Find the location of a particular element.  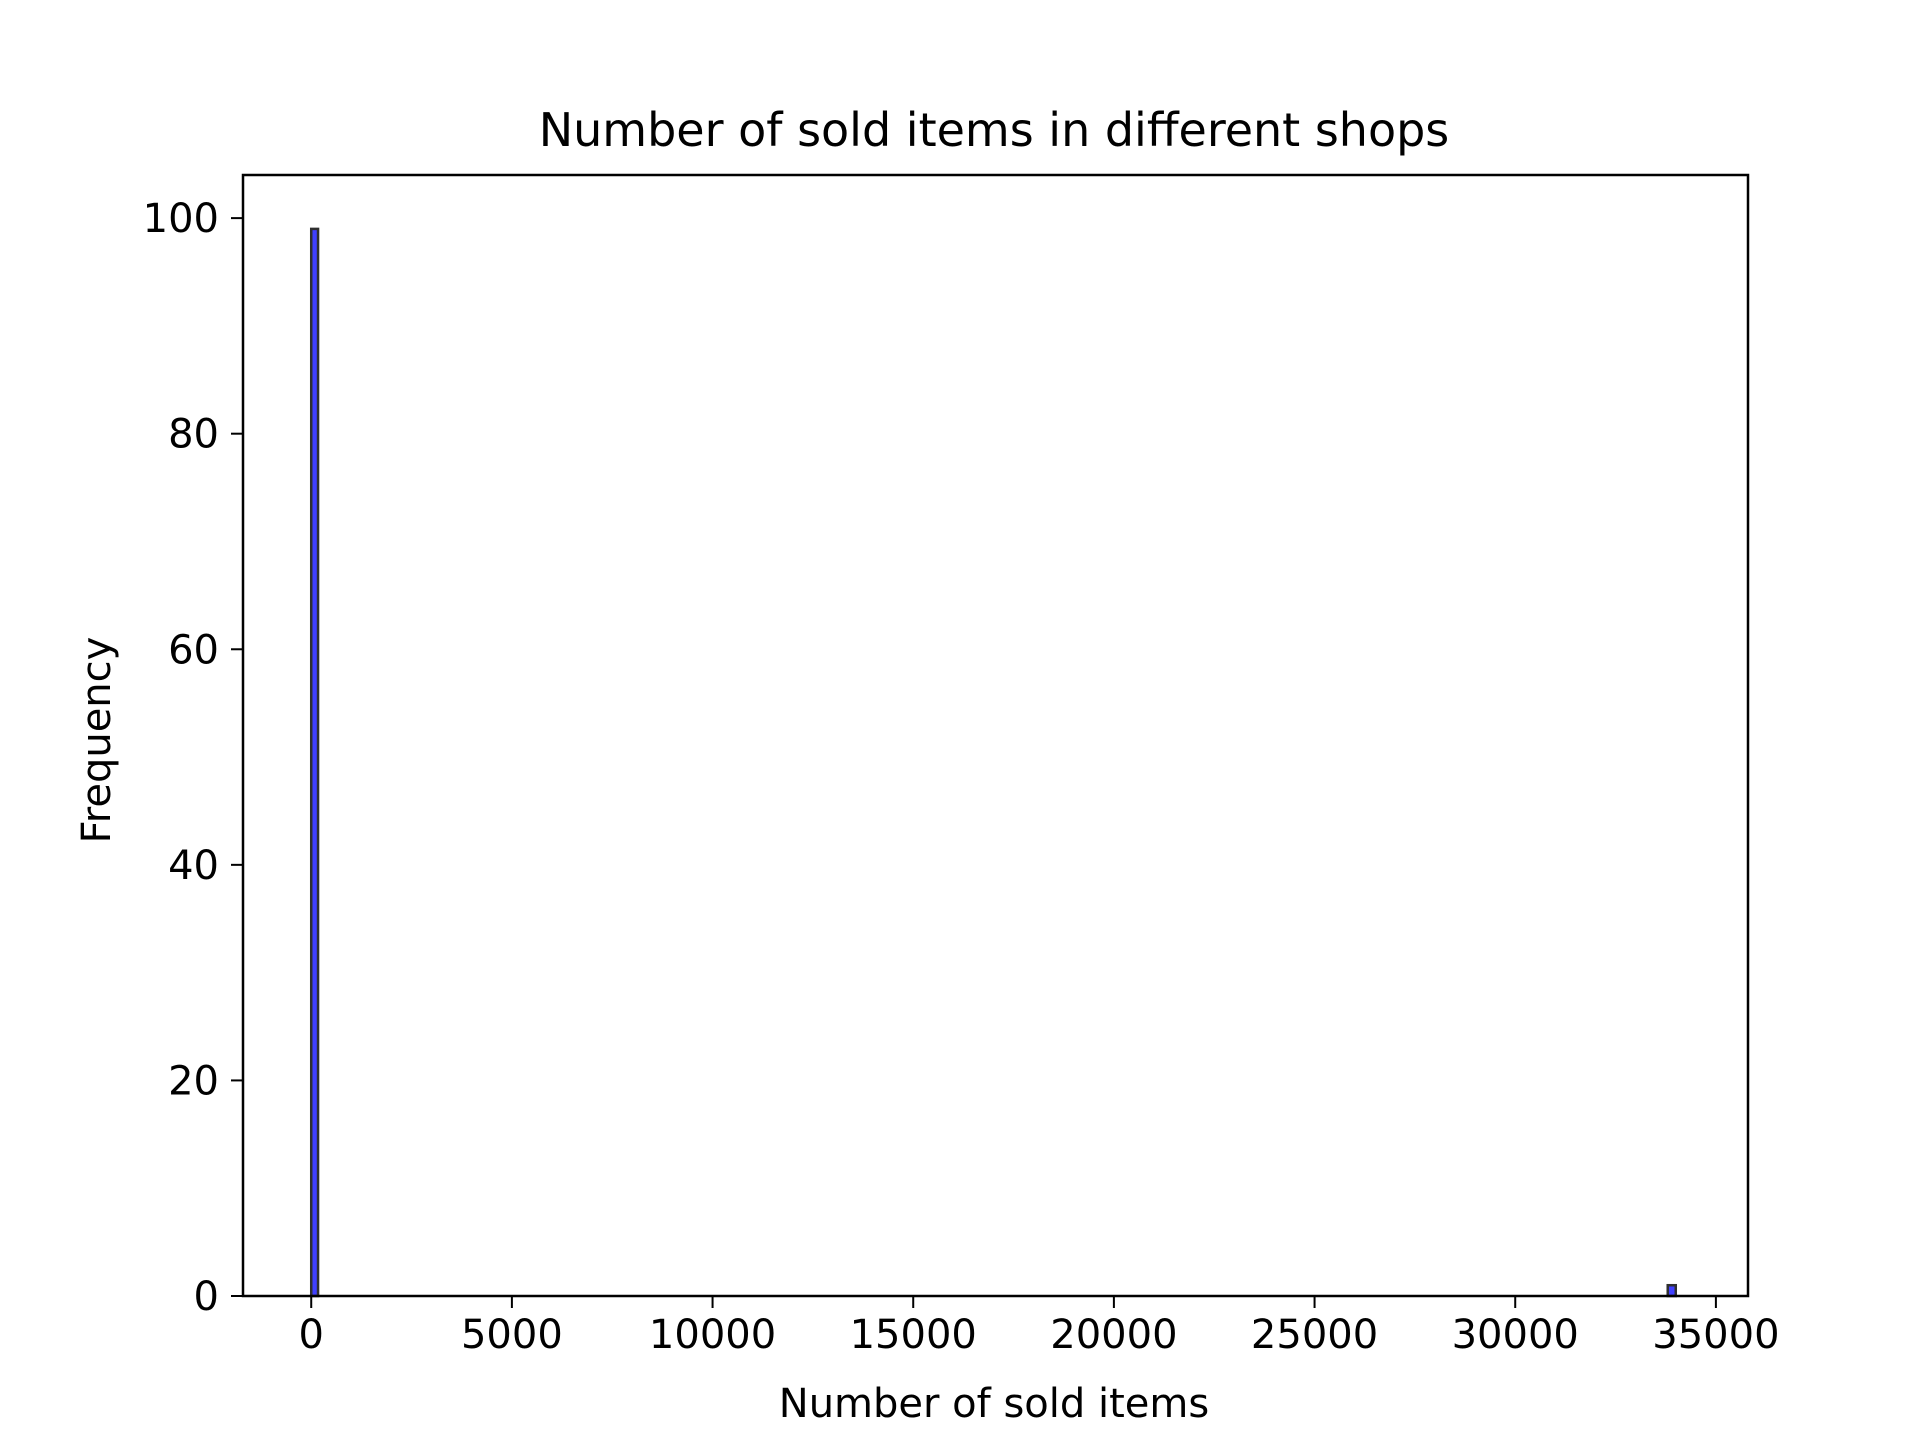

y-tick-label: 100 is located at coordinates (181, 219).